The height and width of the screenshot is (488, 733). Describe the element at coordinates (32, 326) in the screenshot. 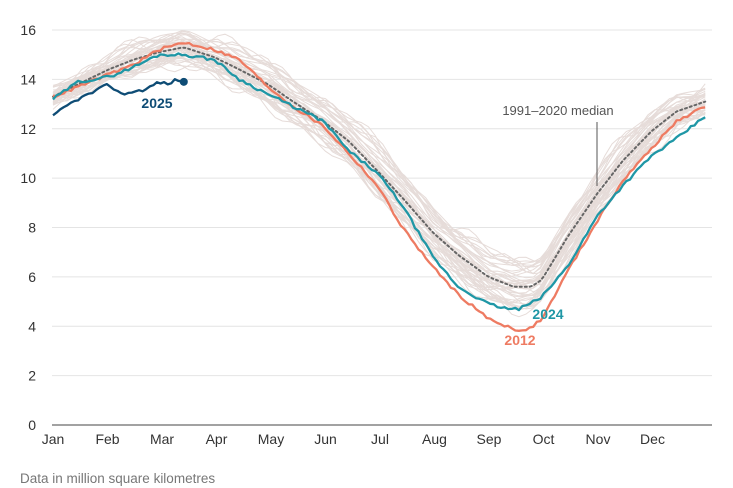

I see `y-tick-label: 4` at that location.